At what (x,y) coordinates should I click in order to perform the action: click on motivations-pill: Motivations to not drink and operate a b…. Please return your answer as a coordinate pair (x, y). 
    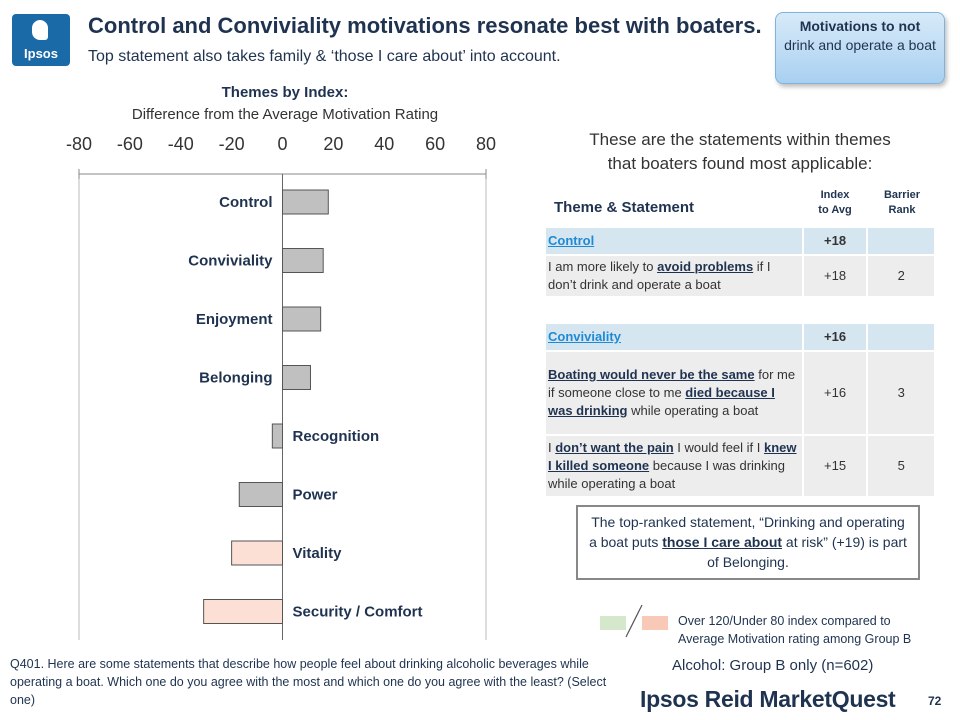
    Looking at the image, I should click on (860, 48).